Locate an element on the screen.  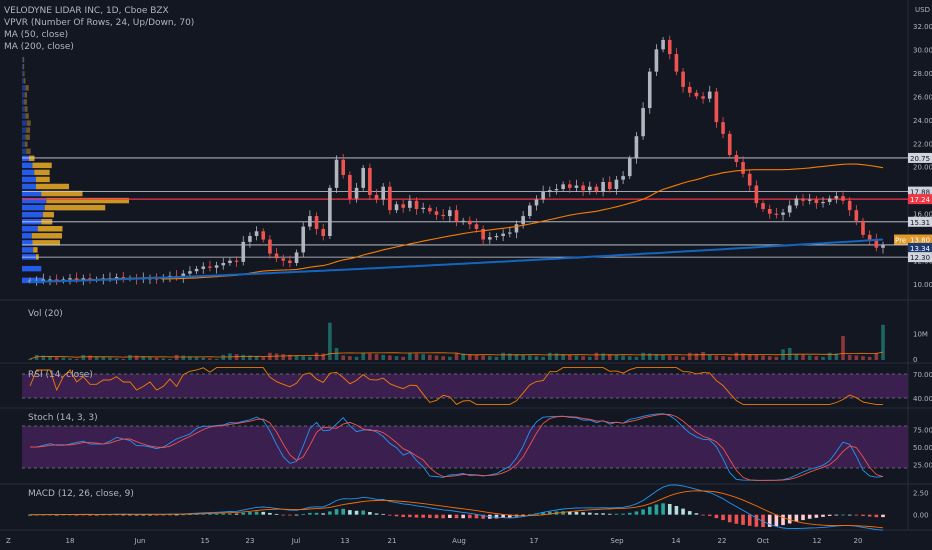
symbol-title: VELODYNE LIDAR INC, 1D, Cboe BZX is located at coordinates (86, 11).